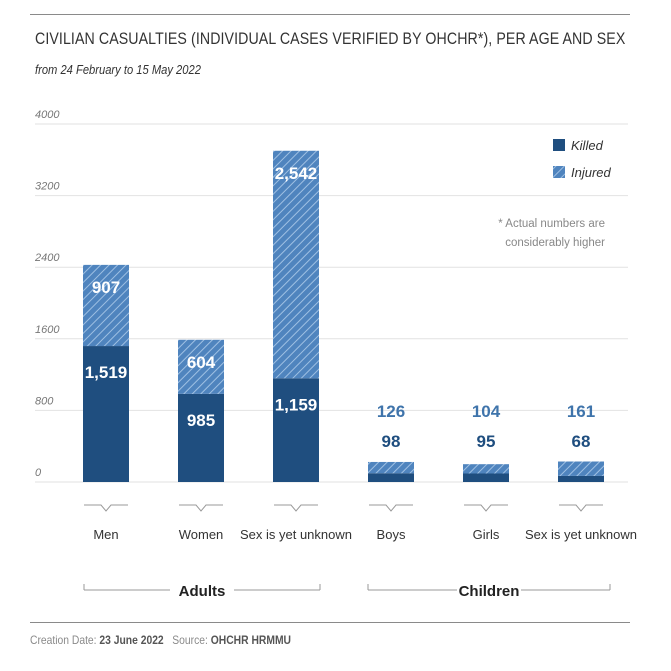 Image resolution: width=671 pixels, height=671 pixels. I want to click on legend-swatch-killed, so click(559, 145).